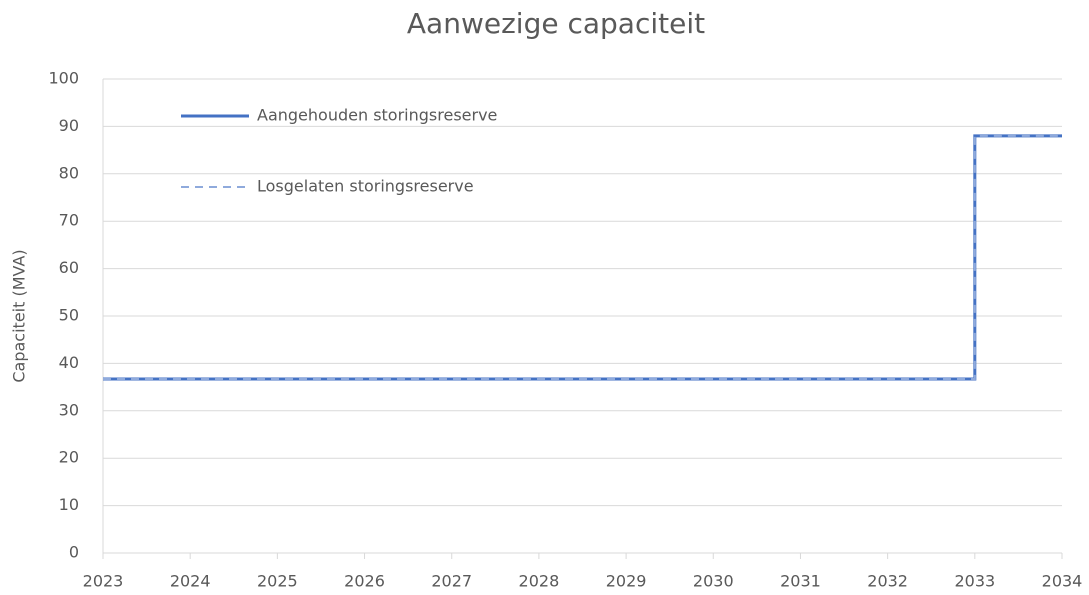  I want to click on y-tick-label: 70, so click(69, 220).